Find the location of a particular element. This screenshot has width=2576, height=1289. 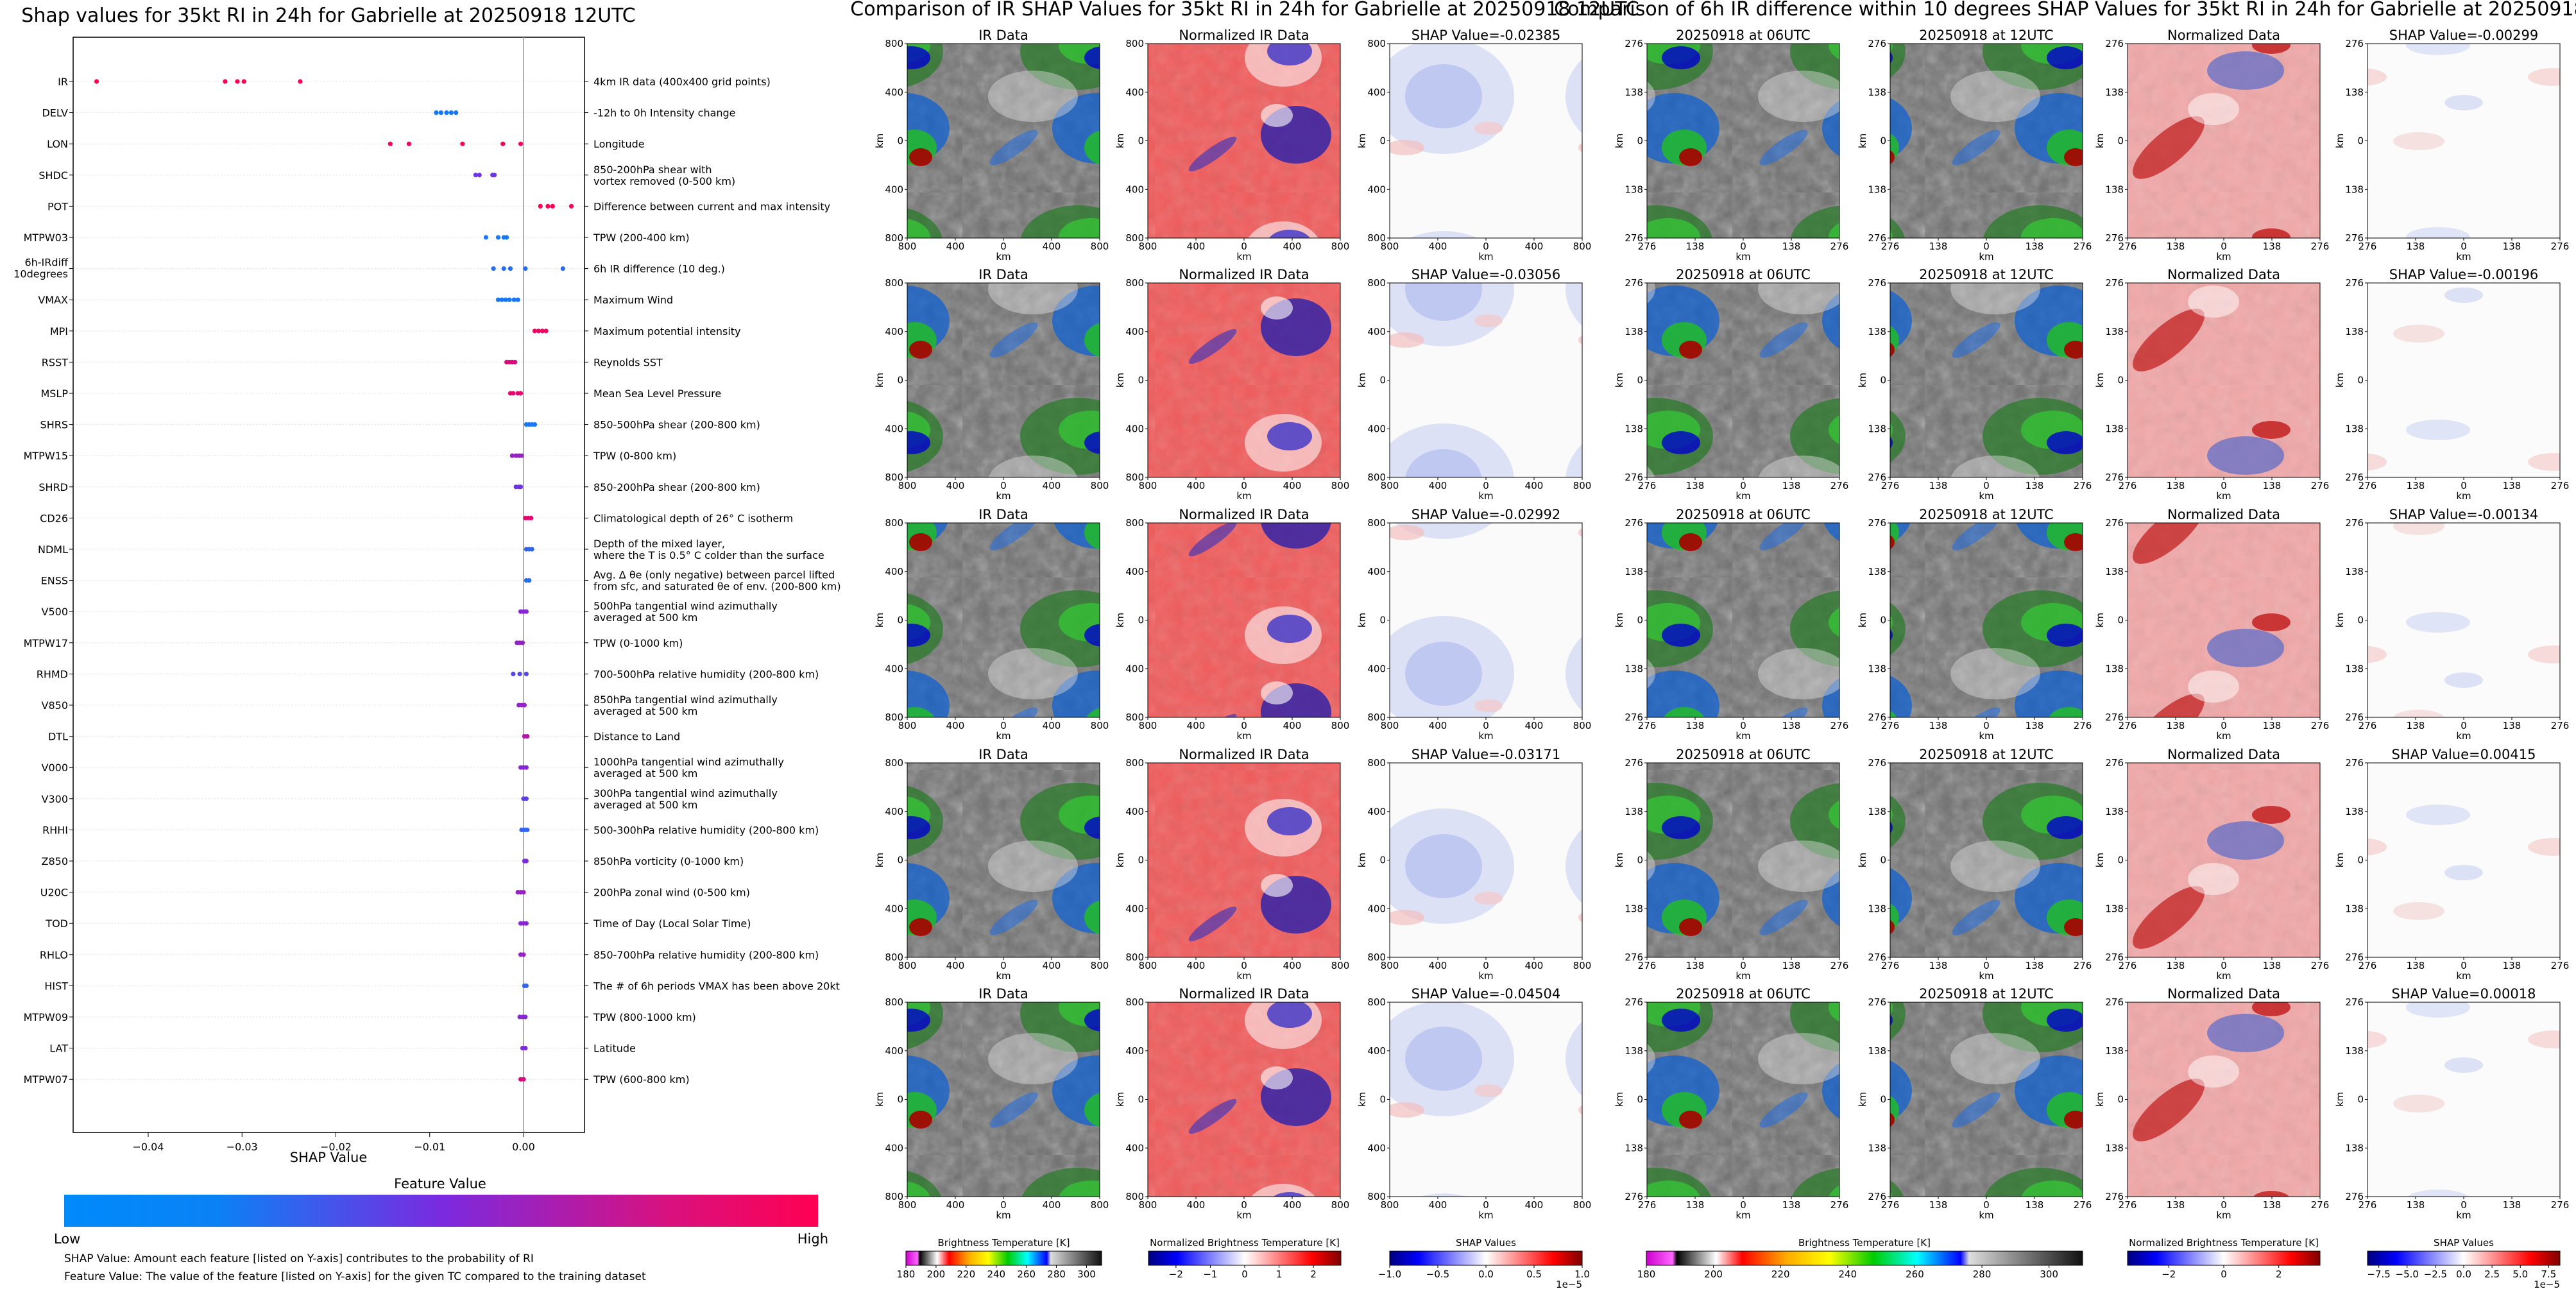

feature-name: VMAX is located at coordinates (53, 300).